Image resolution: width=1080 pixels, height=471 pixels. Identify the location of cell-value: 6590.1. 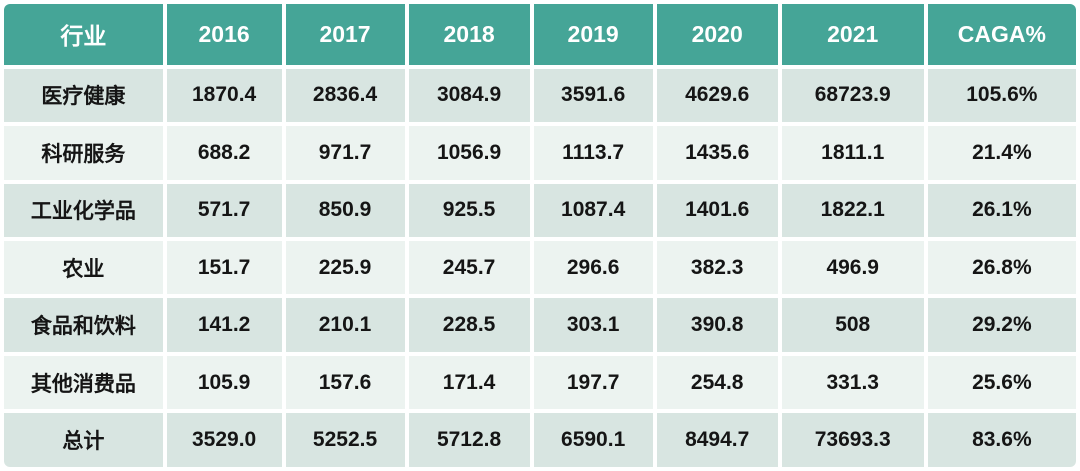
(593, 440).